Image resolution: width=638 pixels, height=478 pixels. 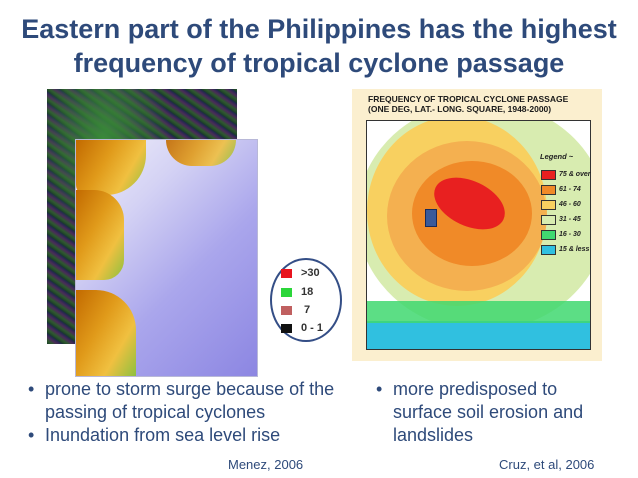 I want to click on cyclone-legend-item: 61 - 74, so click(x=561, y=189).